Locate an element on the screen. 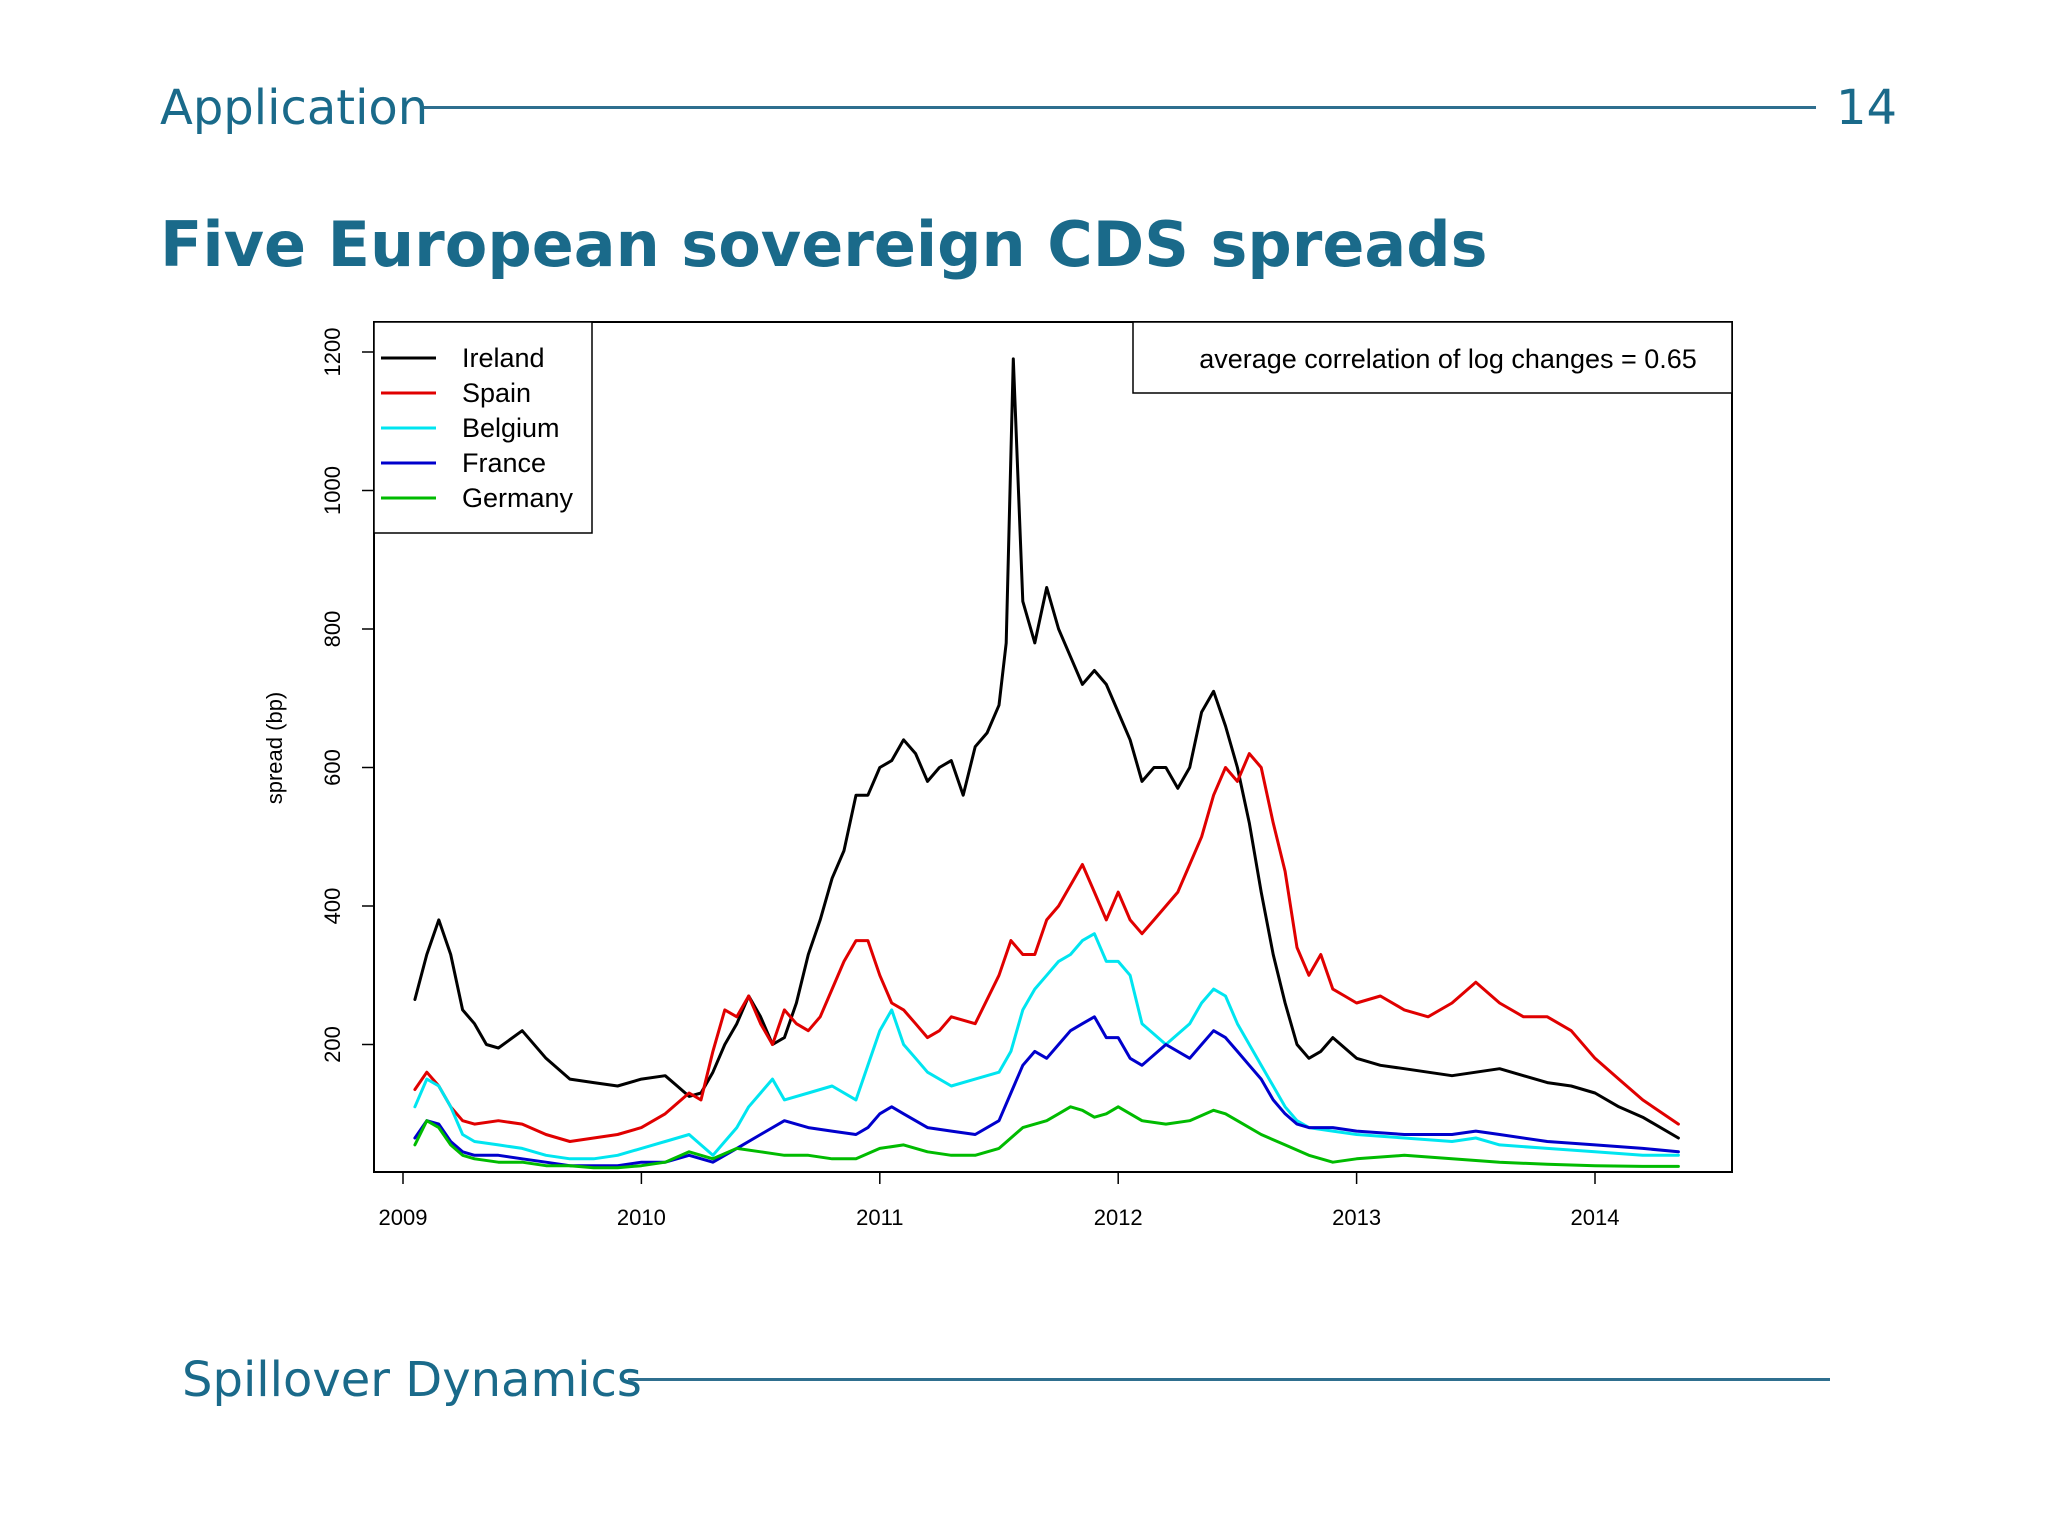  series-line-france is located at coordinates (1046, 1091).